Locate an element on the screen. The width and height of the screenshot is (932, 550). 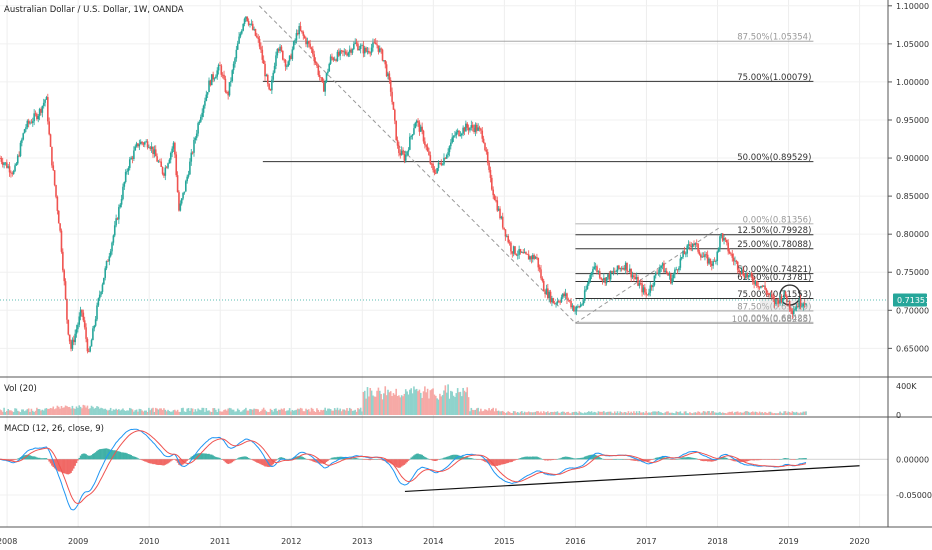
y-tick-label: 0.65000 is located at coordinates (912, 348).